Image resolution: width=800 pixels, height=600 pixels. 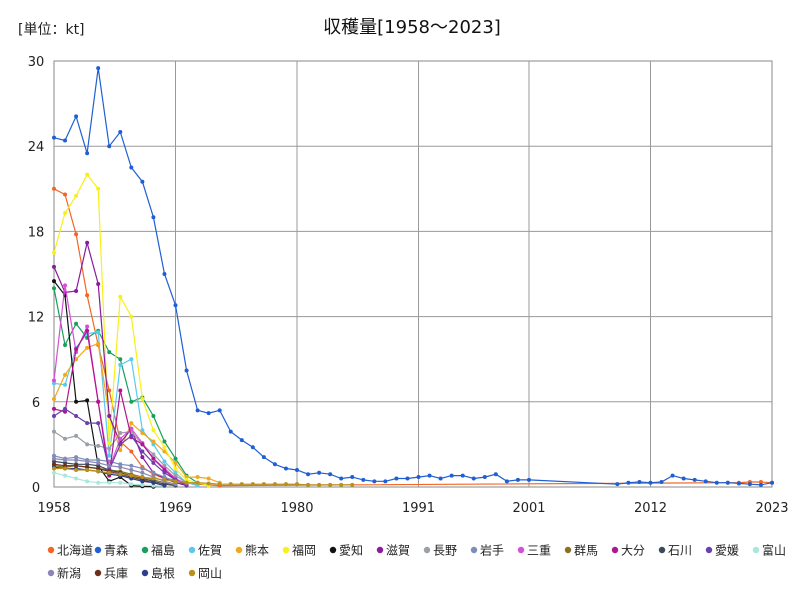 I want to click on y-axis: 0 6 12 18 24 30, so click(x=36, y=275).